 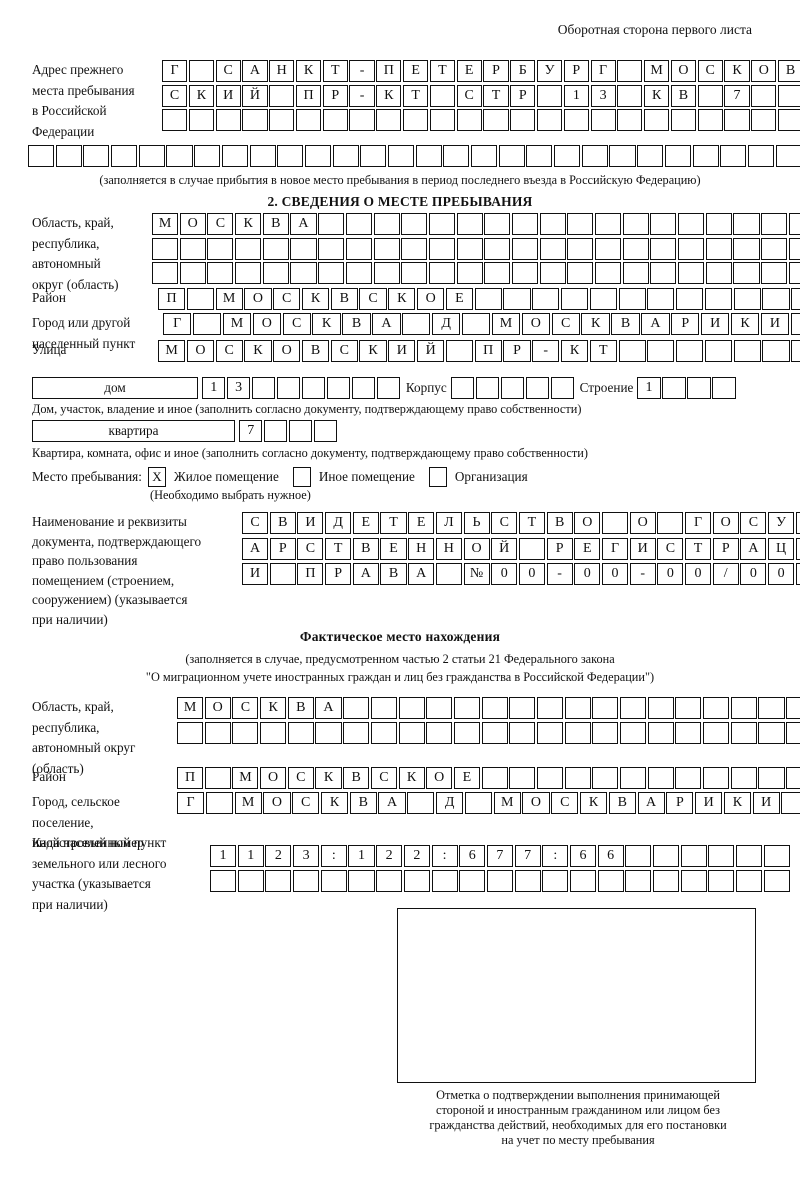 I want to click on char-cell: Ь, so click(x=476, y=523).